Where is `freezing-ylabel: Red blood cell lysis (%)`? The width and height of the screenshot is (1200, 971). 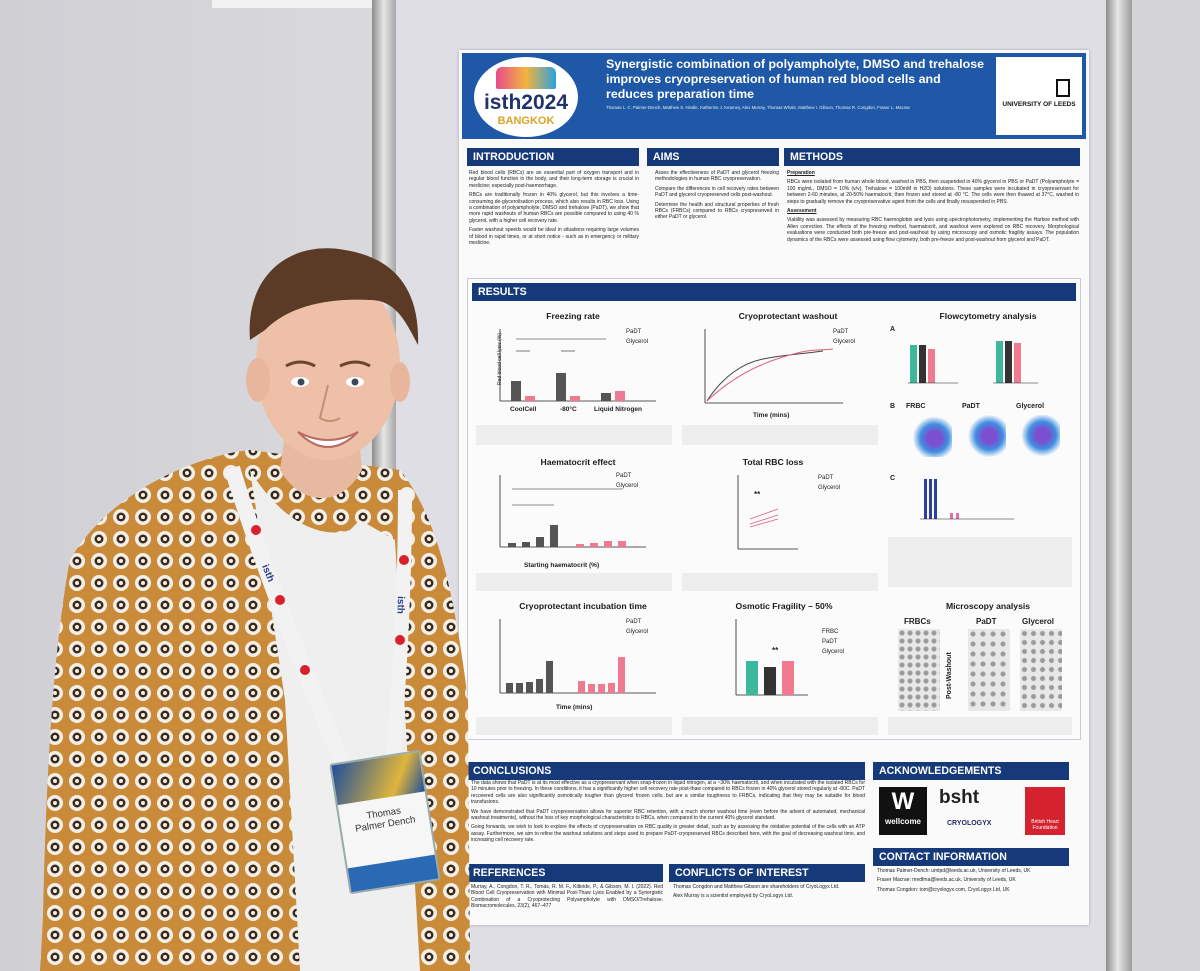 freezing-ylabel: Red blood cell lysis (%) is located at coordinates (500, 359).